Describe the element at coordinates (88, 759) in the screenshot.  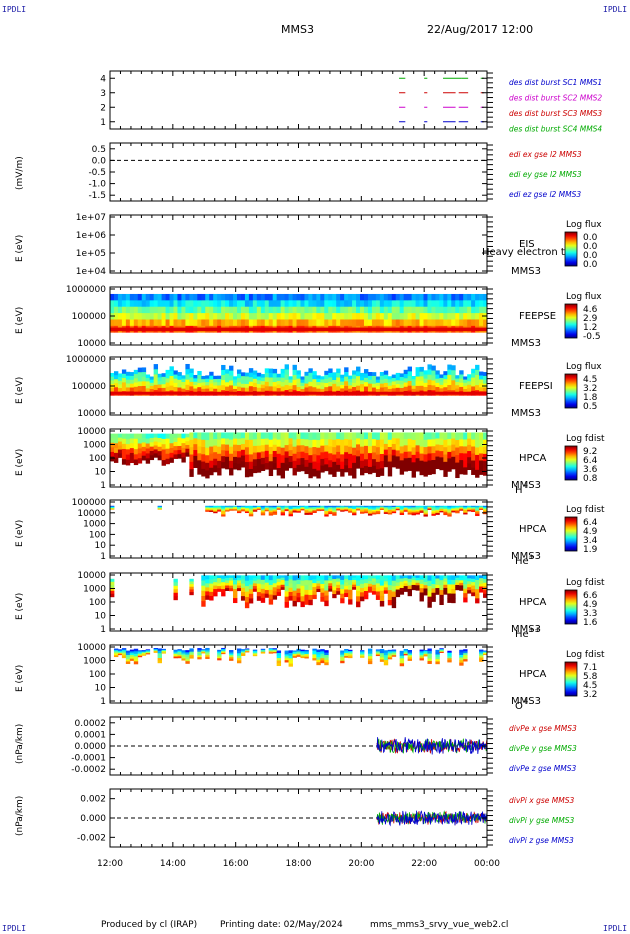
I see `y-tick-label: -0.0001` at that location.